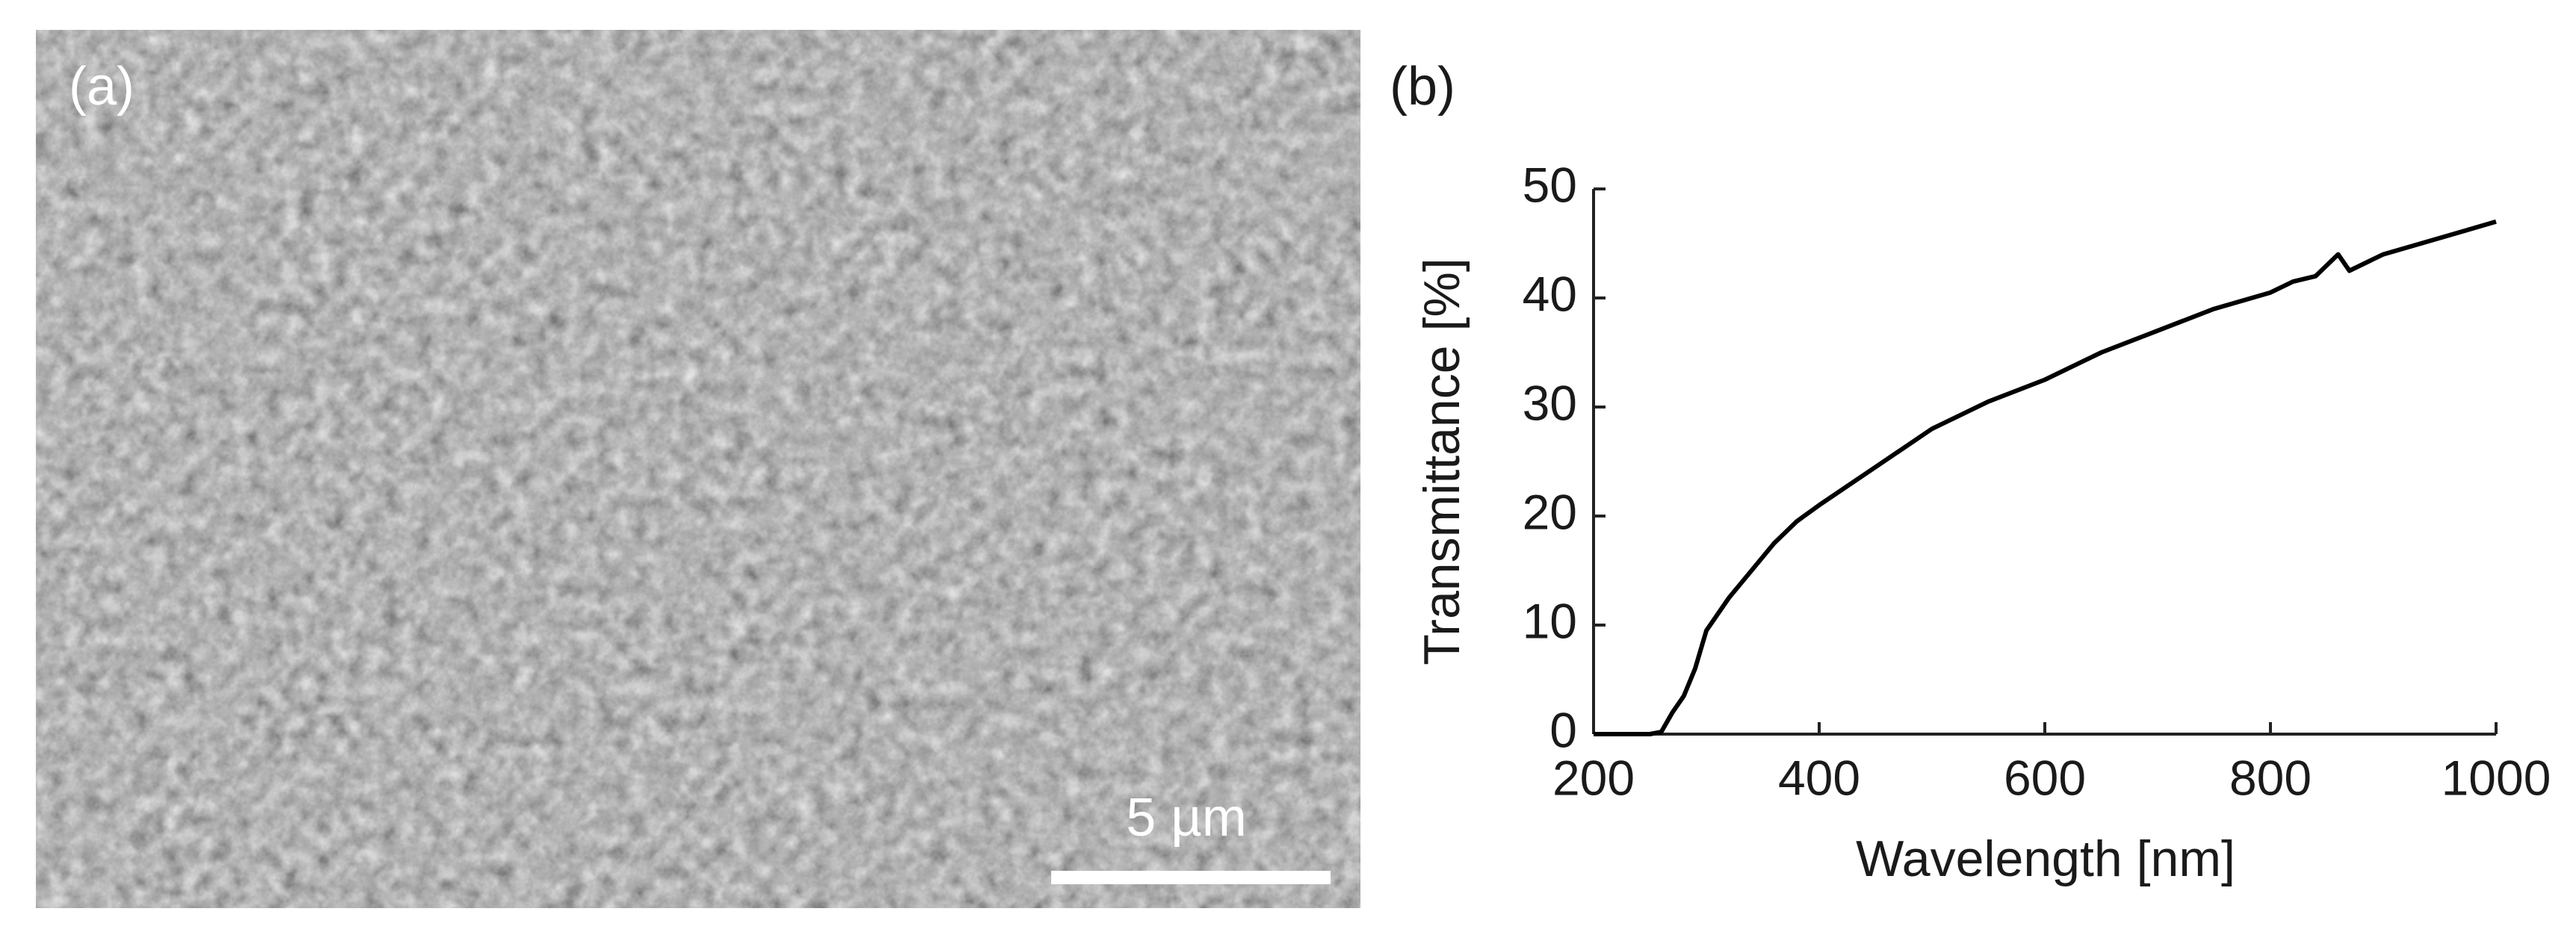 This screenshot has height=935, width=2576. What do you see at coordinates (1819, 778) in the screenshot?
I see `x-tick-label: 400` at bounding box center [1819, 778].